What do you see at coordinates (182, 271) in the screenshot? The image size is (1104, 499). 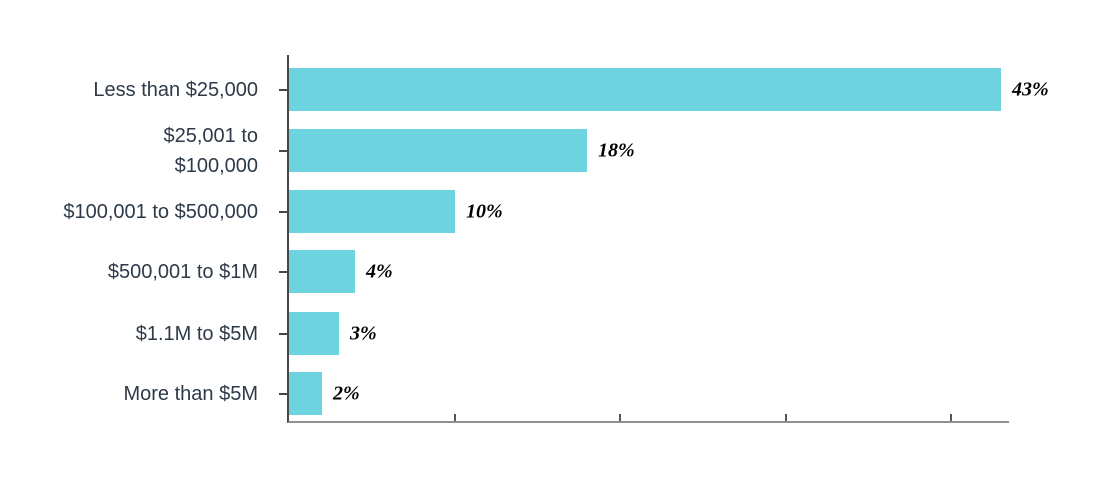 I see `category-label: $500,001 to $1M` at bounding box center [182, 271].